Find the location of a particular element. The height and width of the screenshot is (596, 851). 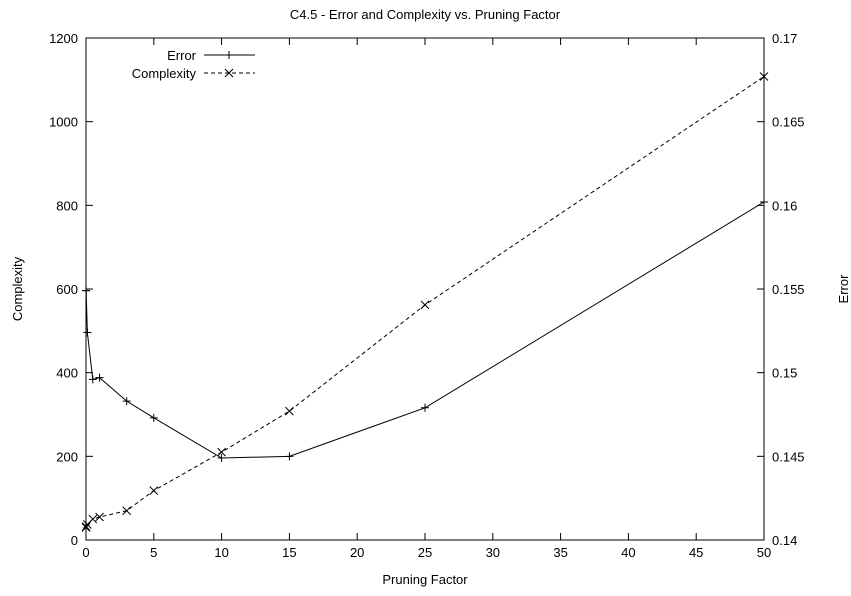

x-tick-label: 10 is located at coordinates (221, 552).